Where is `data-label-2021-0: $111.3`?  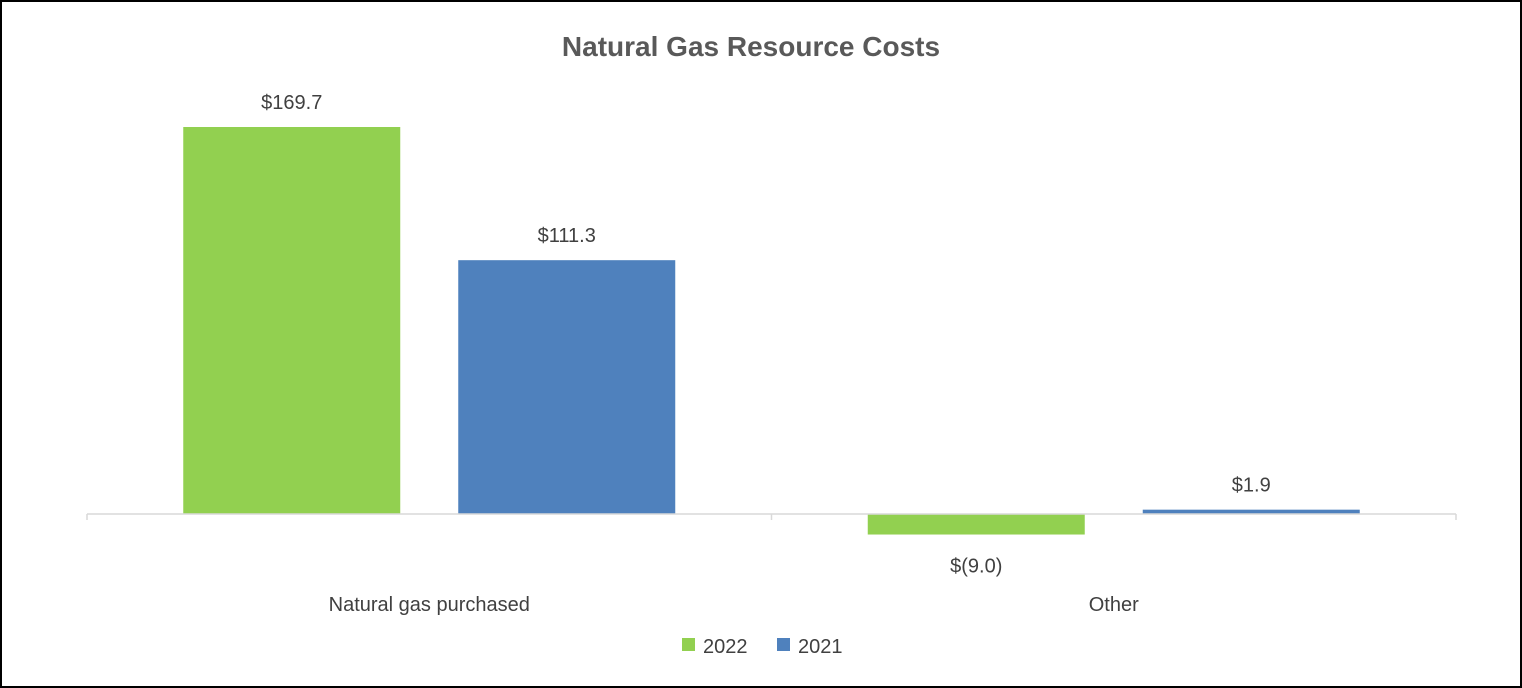
data-label-2021-0: $111.3 is located at coordinates (567, 236).